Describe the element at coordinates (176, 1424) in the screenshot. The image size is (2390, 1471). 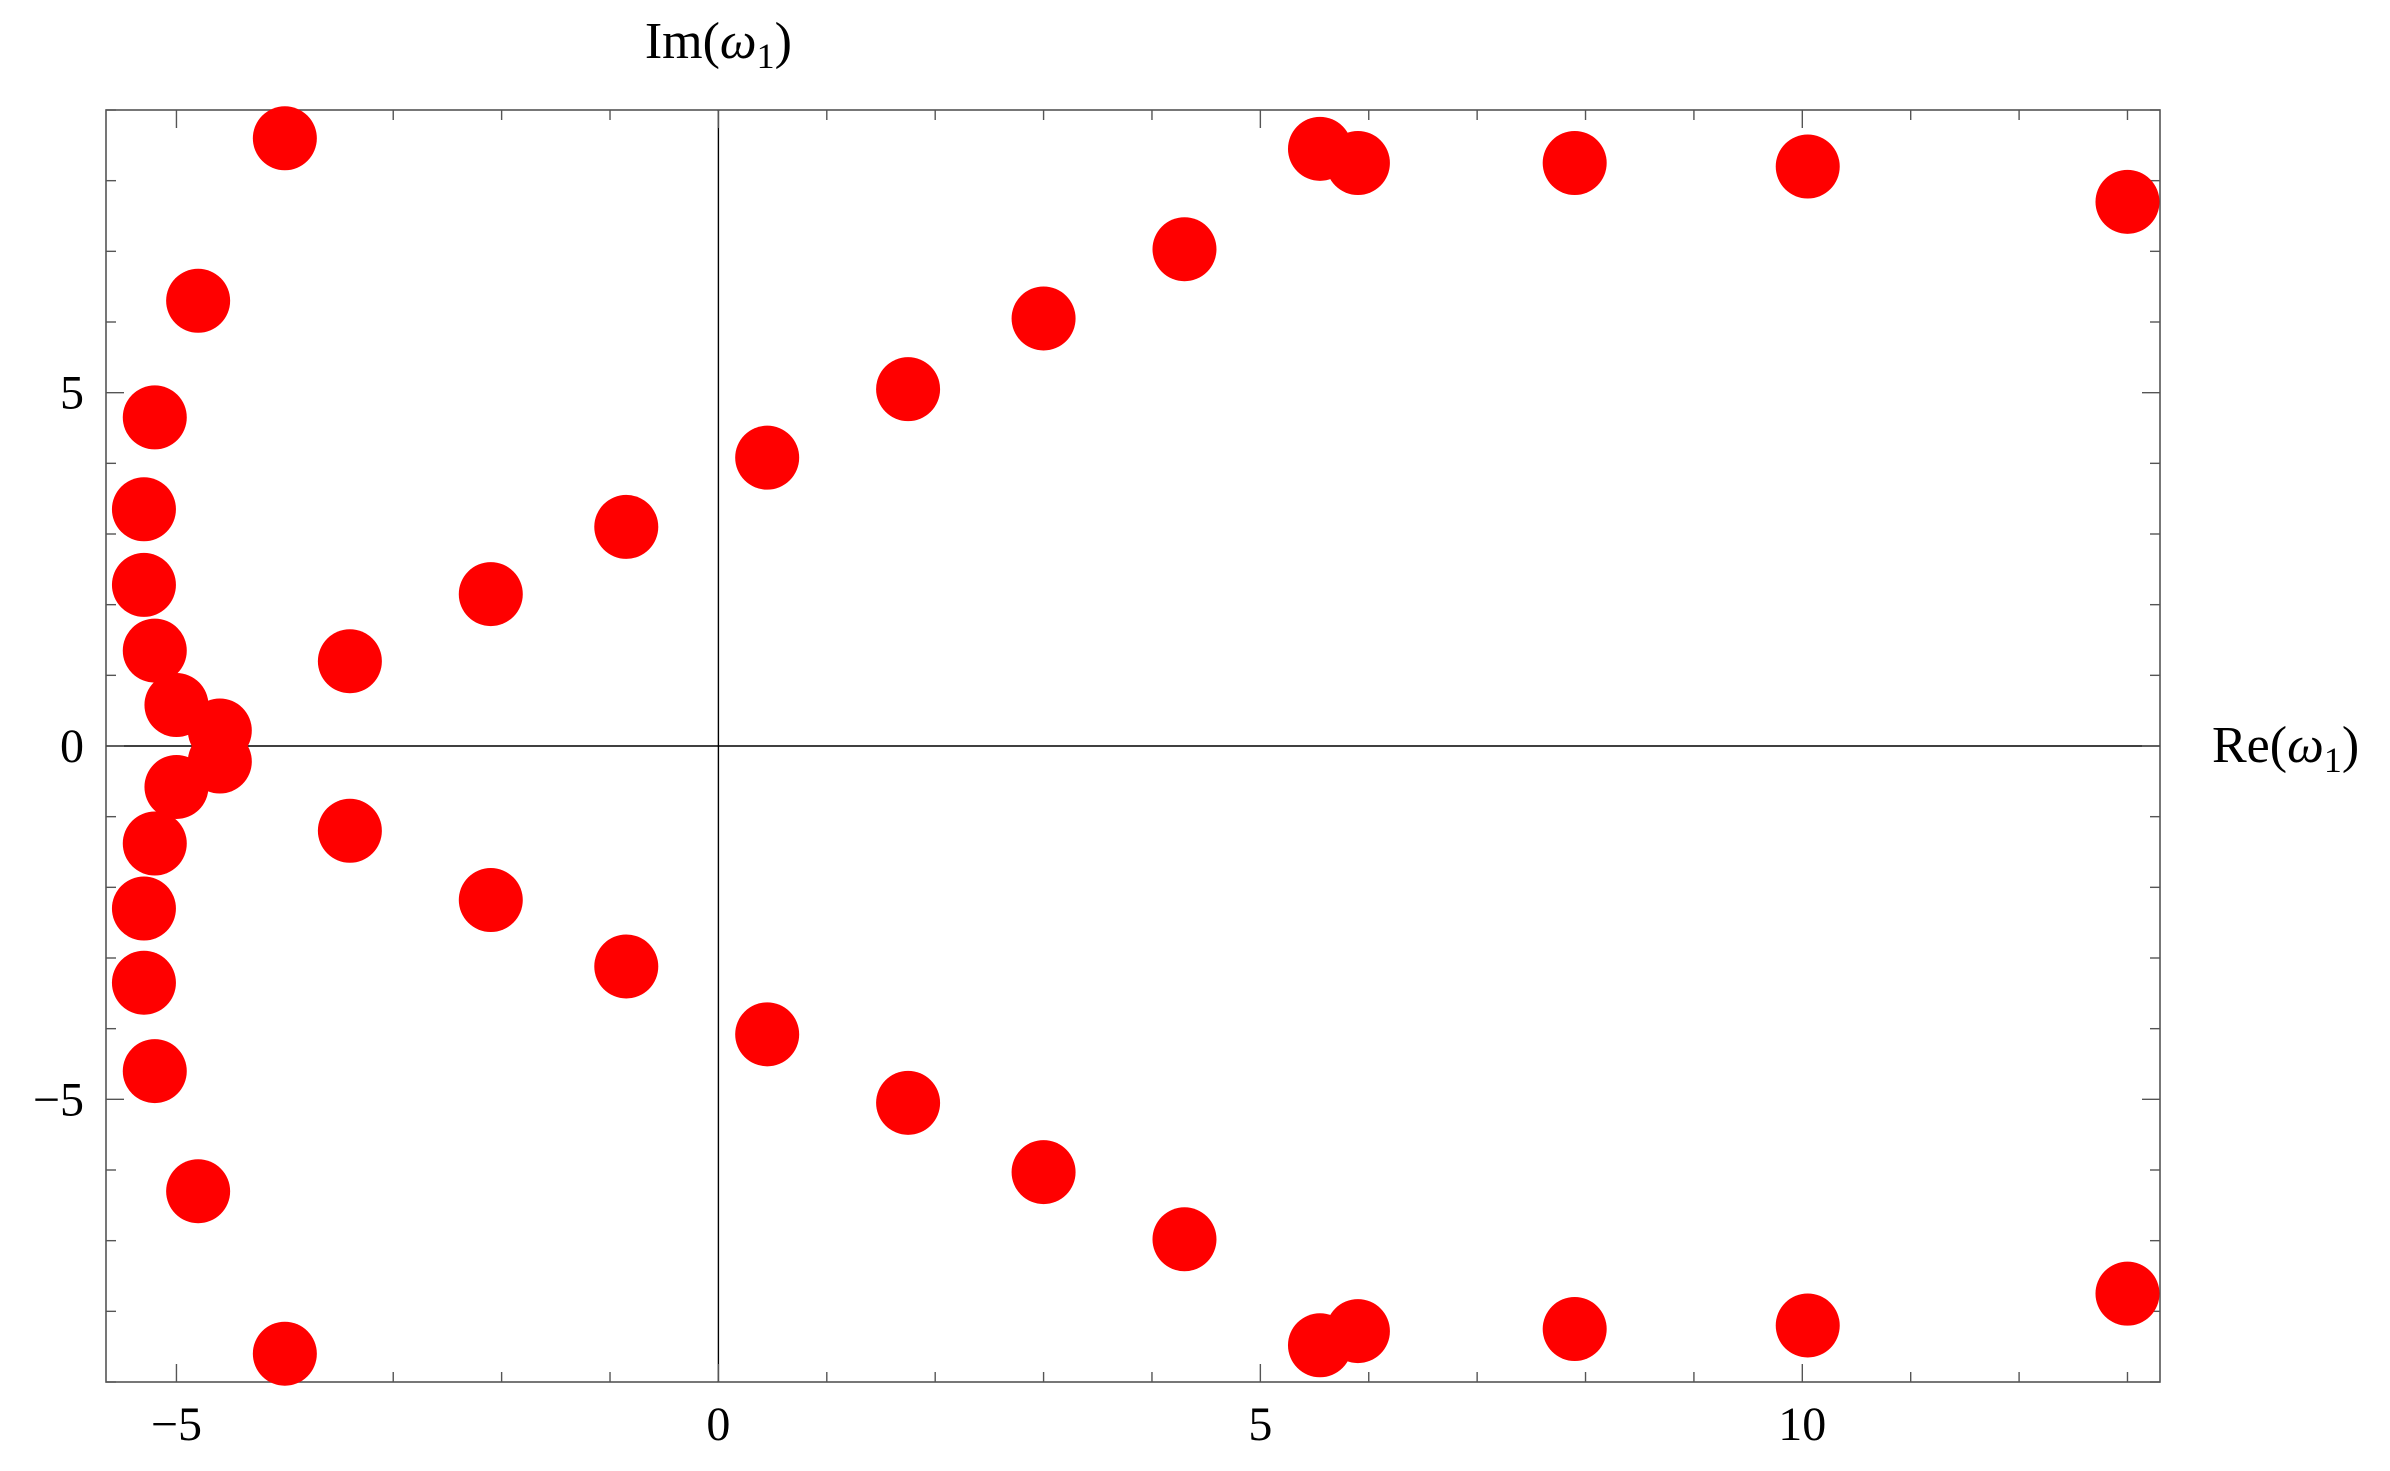
I see `x-tick-label: −5` at that location.